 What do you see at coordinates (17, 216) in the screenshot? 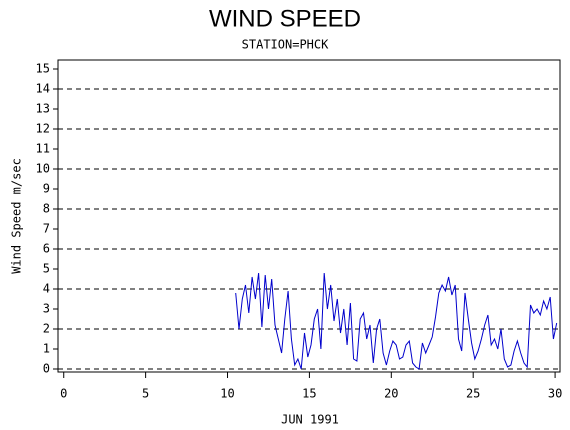
I see `y-axis-label: Wind Speed m/sec` at bounding box center [17, 216].